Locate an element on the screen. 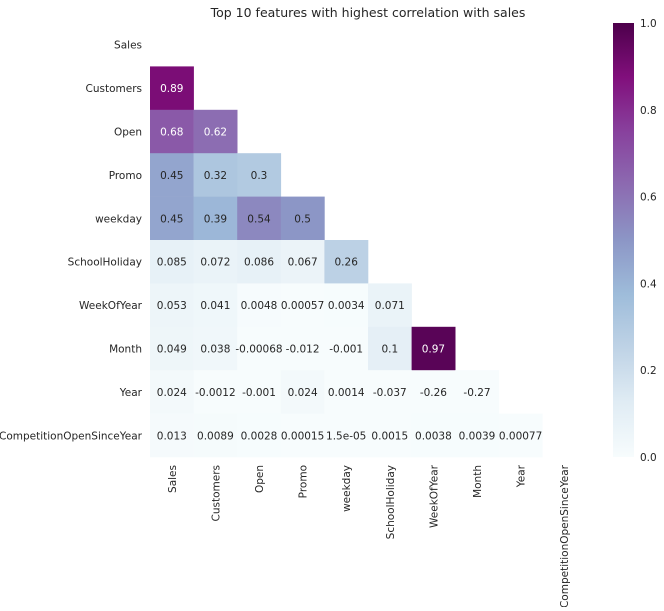 The width and height of the screenshot is (664, 611). row-label: Year is located at coordinates (131, 393).